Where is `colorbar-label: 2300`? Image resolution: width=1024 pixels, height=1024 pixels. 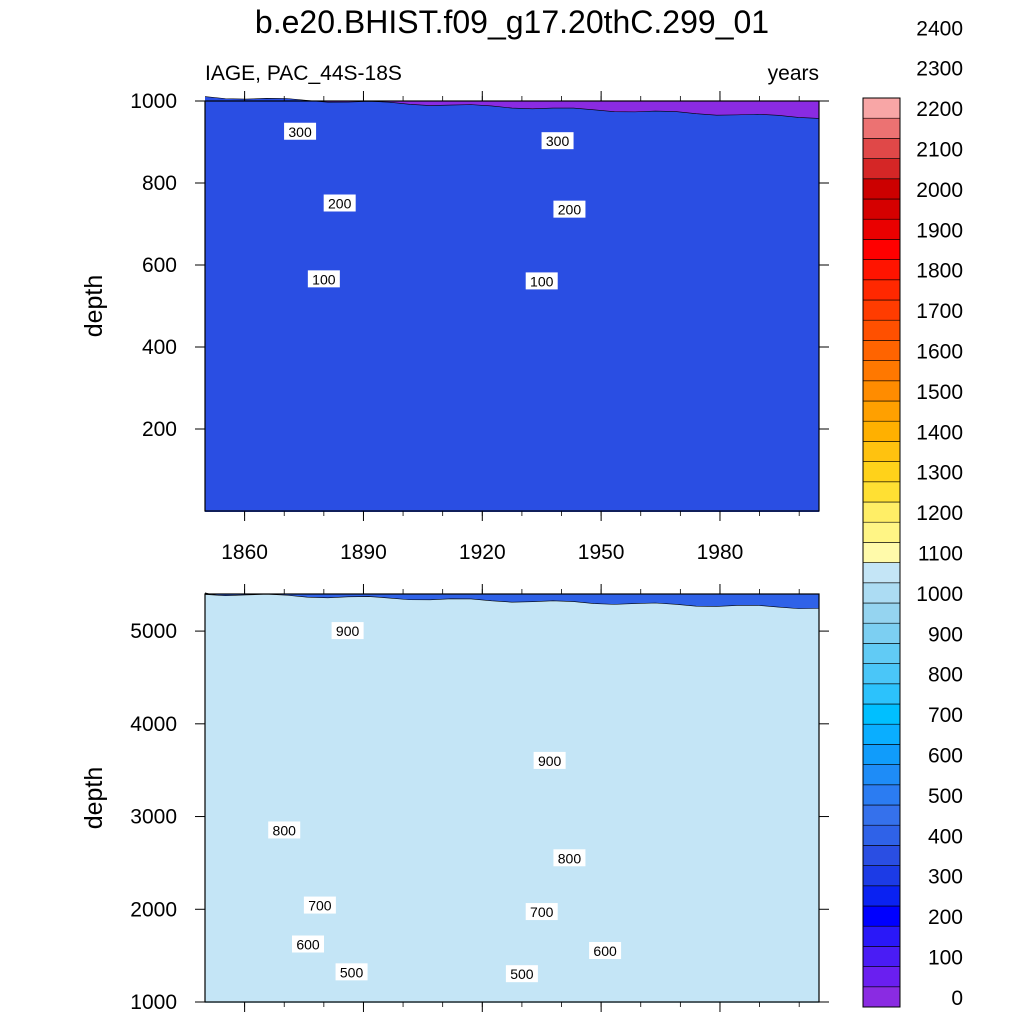
colorbar-label: 2300 is located at coordinates (939, 69).